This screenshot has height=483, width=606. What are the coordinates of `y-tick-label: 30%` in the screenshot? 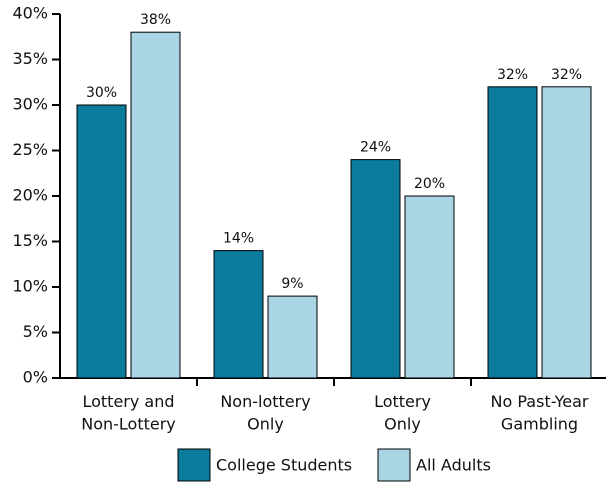 It's located at (30, 104).